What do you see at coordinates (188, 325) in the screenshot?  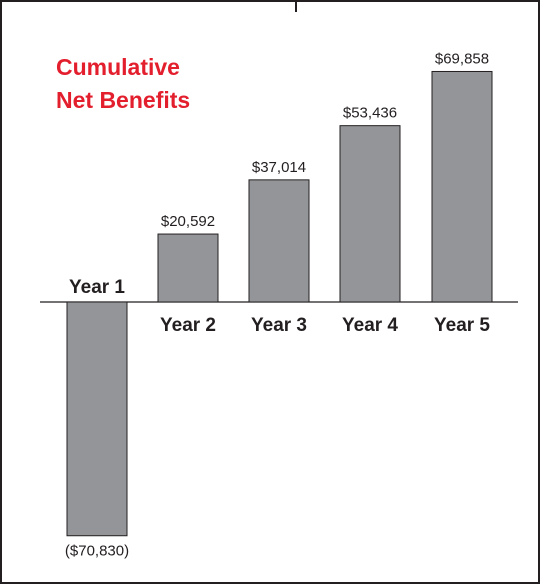 I see `category-label-year-2: Year 2` at bounding box center [188, 325].